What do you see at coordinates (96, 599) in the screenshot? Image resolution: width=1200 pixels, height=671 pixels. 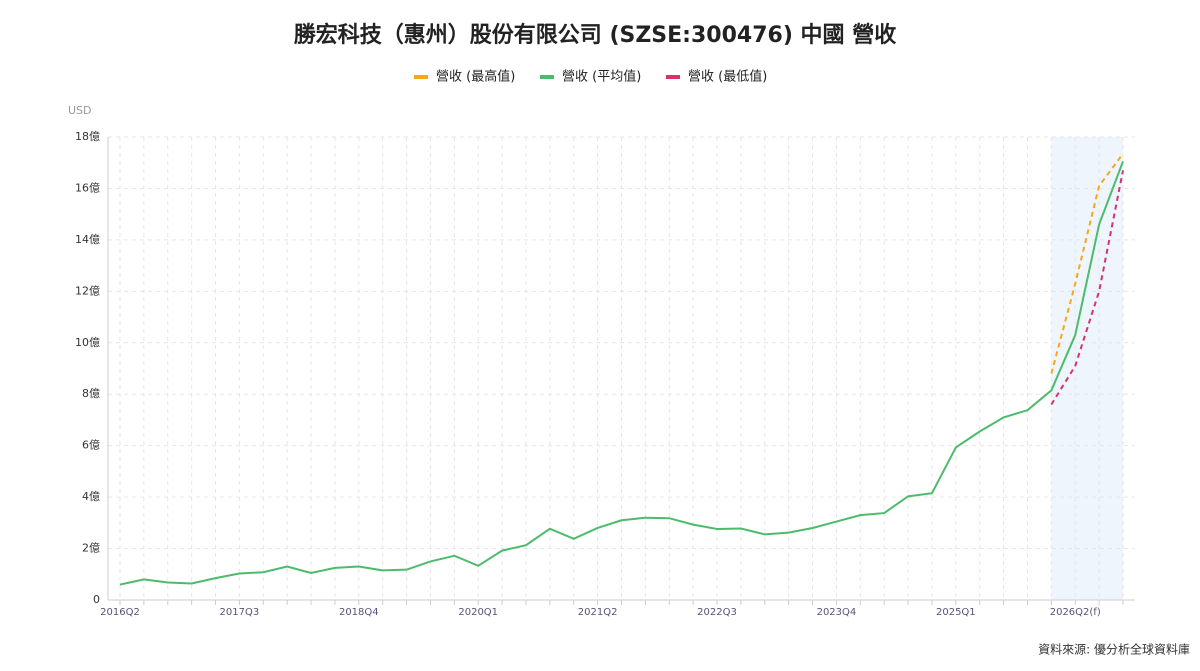 I see `y-tick-label: 0` at bounding box center [96, 599].